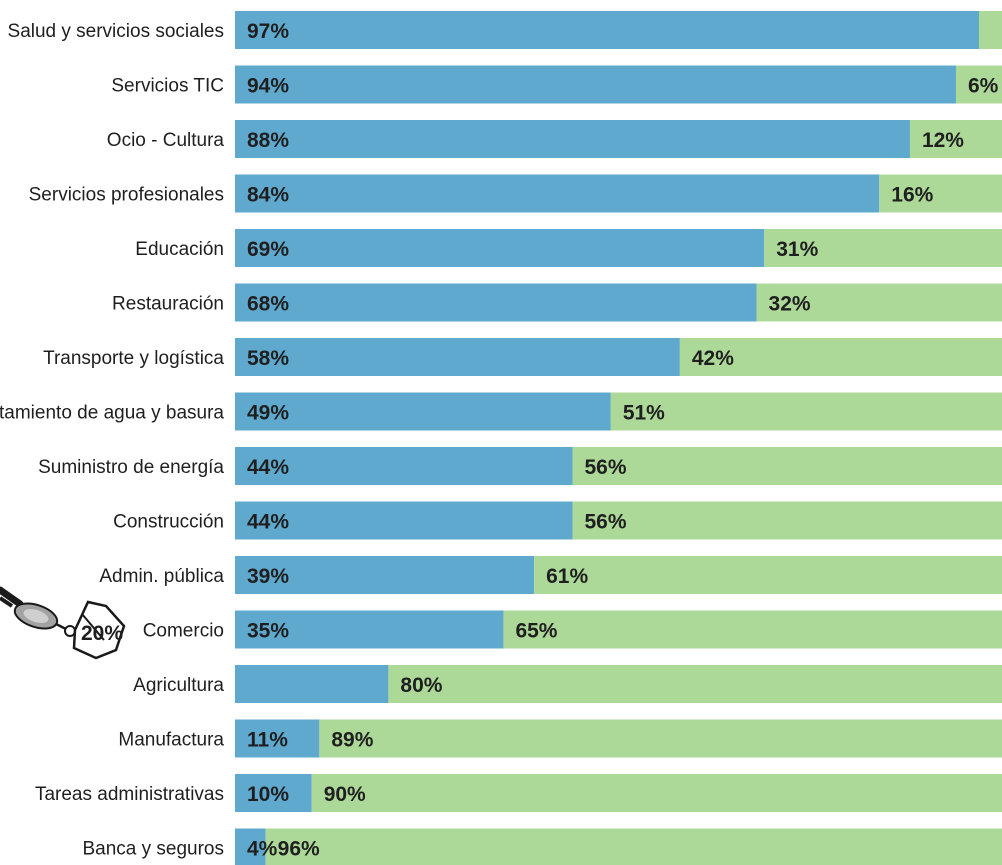 The height and width of the screenshot is (865, 1002). Describe the element at coordinates (268, 413) in the screenshot. I see `value-label: 49%` at that location.